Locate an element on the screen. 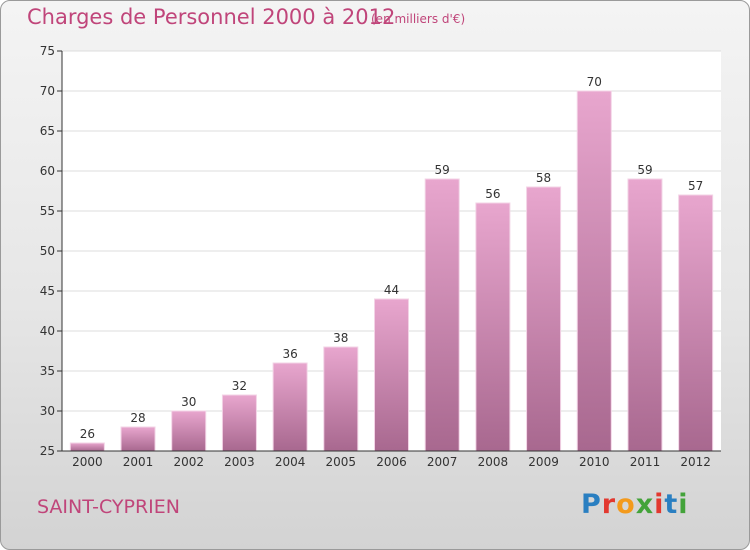  y-tick-label: 30 is located at coordinates (47, 411).